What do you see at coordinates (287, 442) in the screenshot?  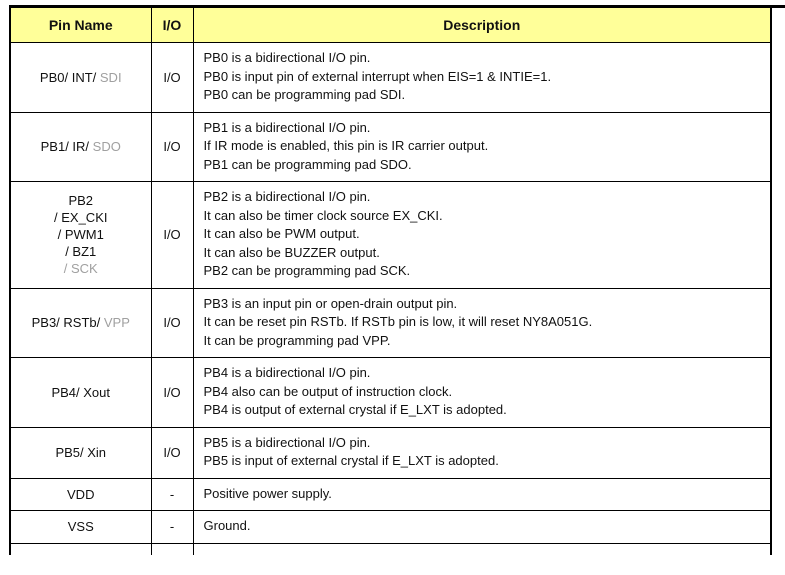 I see `description-line: PB5 is a bidirectional I/O pin.` at bounding box center [287, 442].